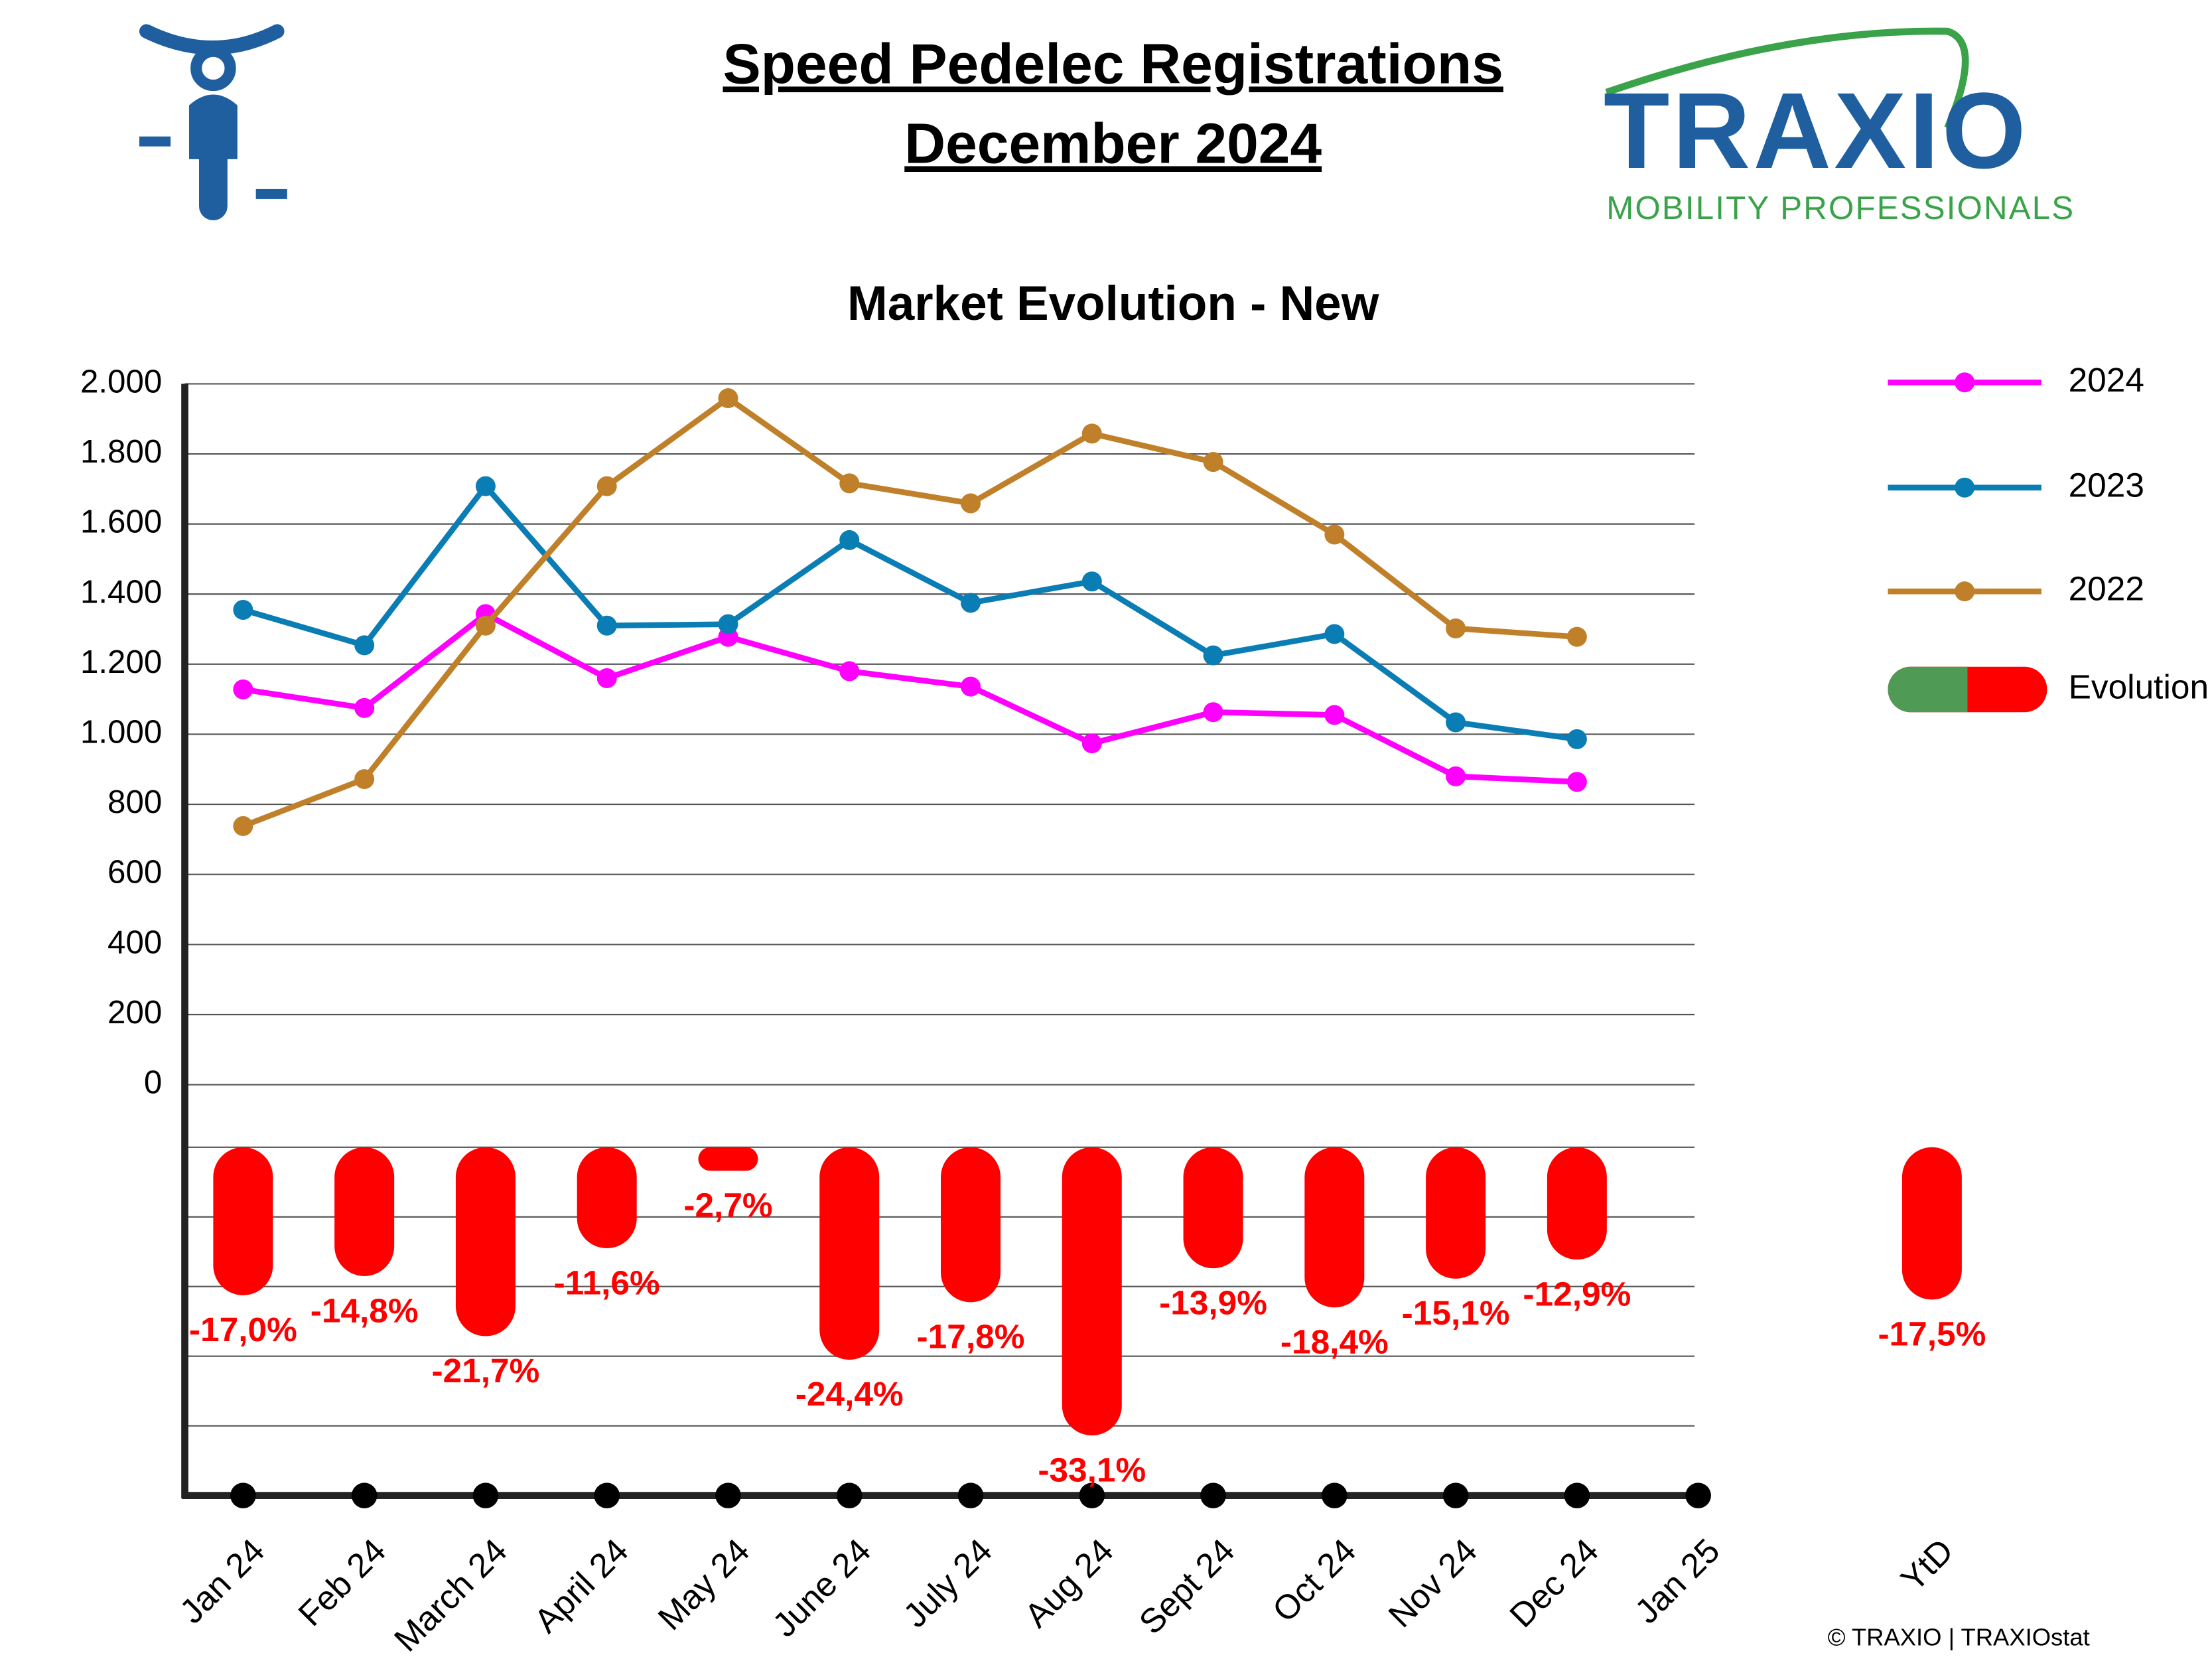  What do you see at coordinates (1213, 1302) in the screenshot?
I see `data-label: -13,9%` at bounding box center [1213, 1302].